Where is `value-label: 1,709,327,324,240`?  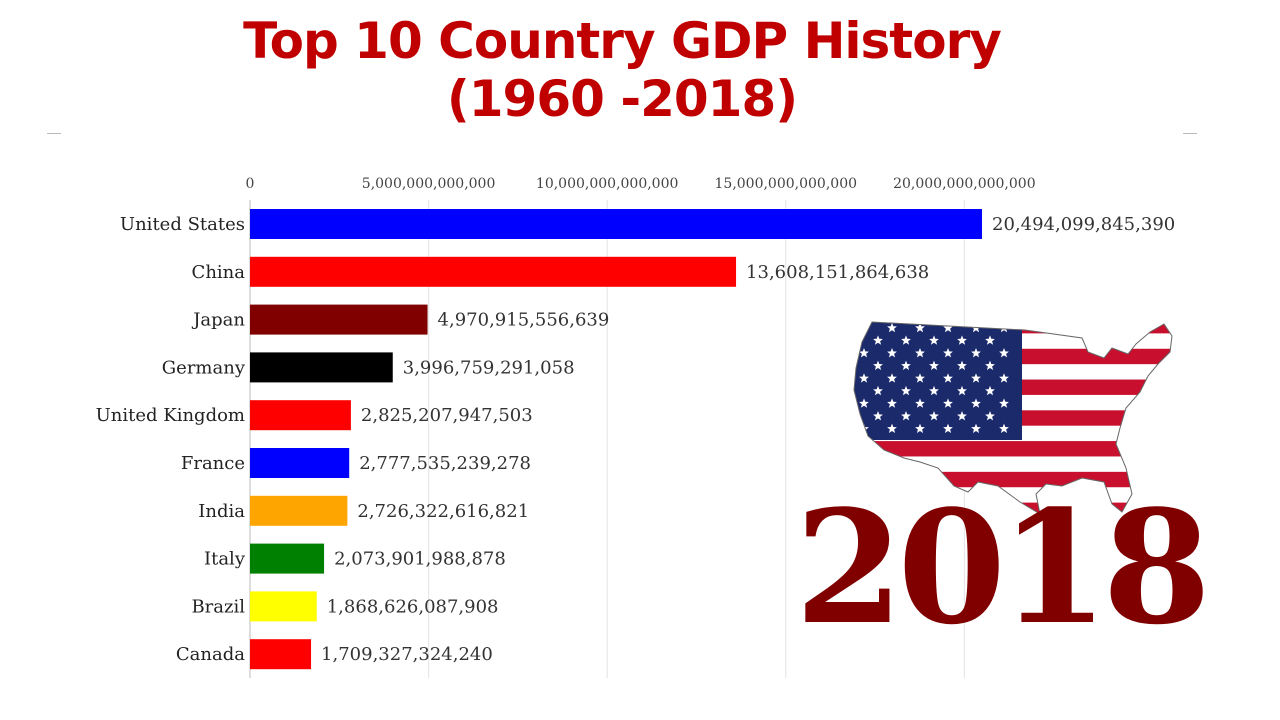 value-label: 1,709,327,324,240 is located at coordinates (407, 654).